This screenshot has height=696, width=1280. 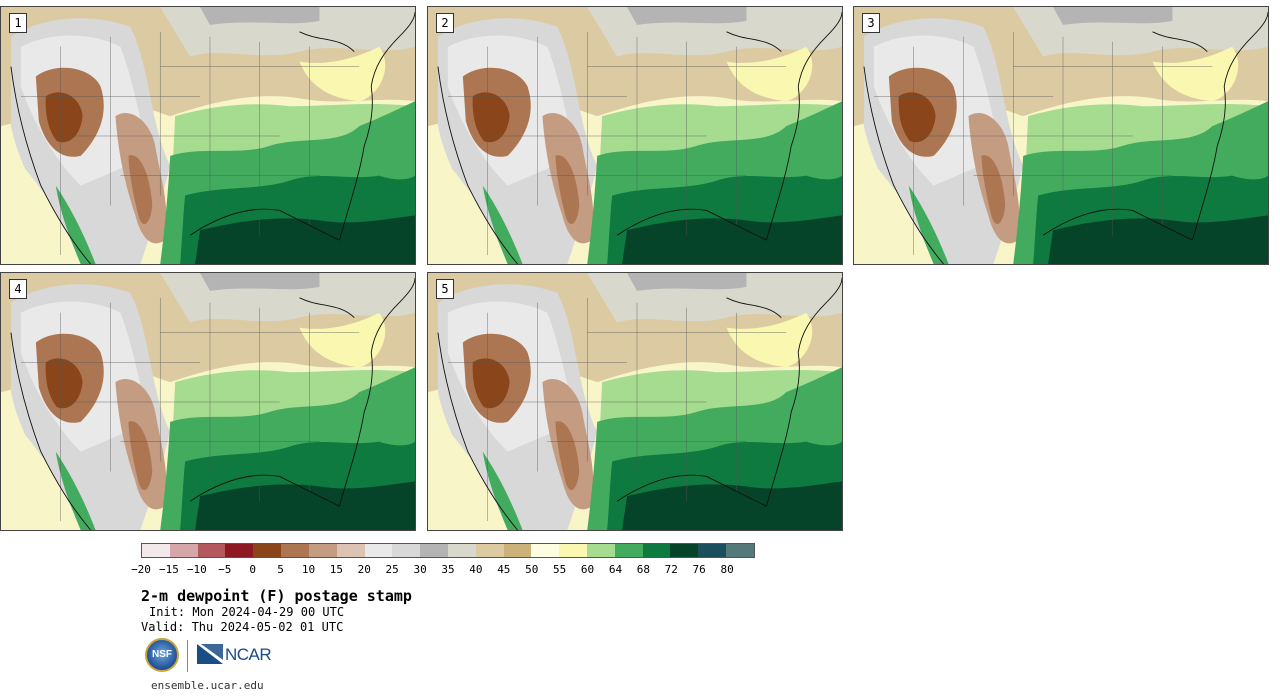 What do you see at coordinates (643, 569) in the screenshot?
I see `colorbar-tick-label: 68` at bounding box center [643, 569].